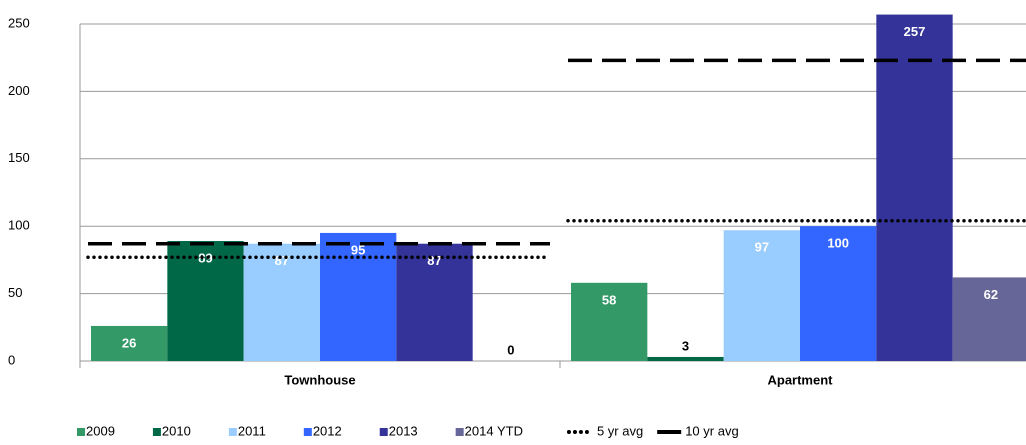 The height and width of the screenshot is (445, 1026). Describe the element at coordinates (620, 430) in the screenshot. I see `legend-label: 5 yr avg` at that location.